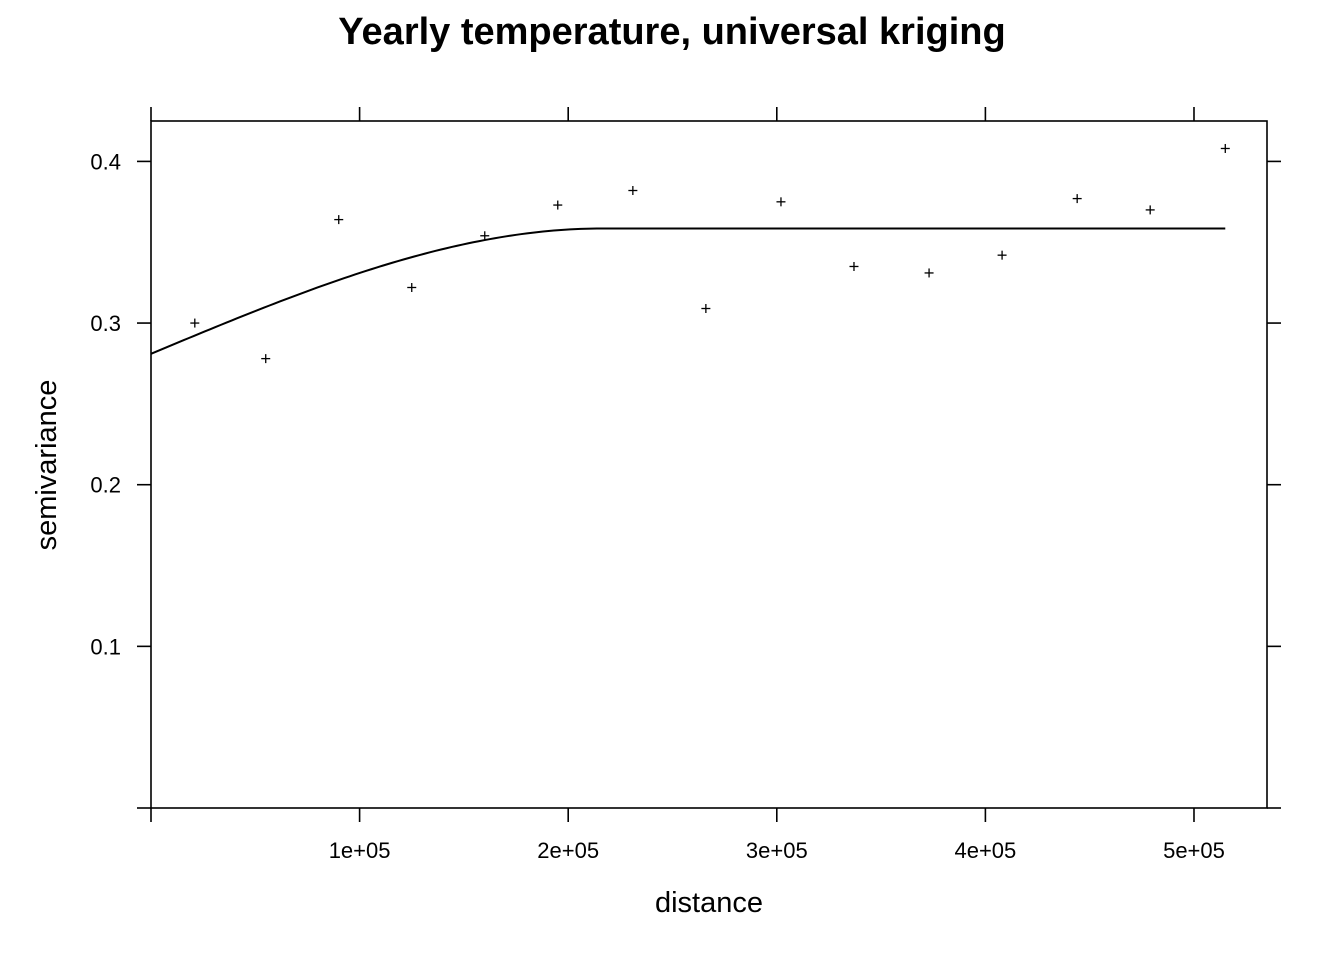 The height and width of the screenshot is (960, 1344). I want to click on x-tick-label: 1e+05, so click(360, 850).